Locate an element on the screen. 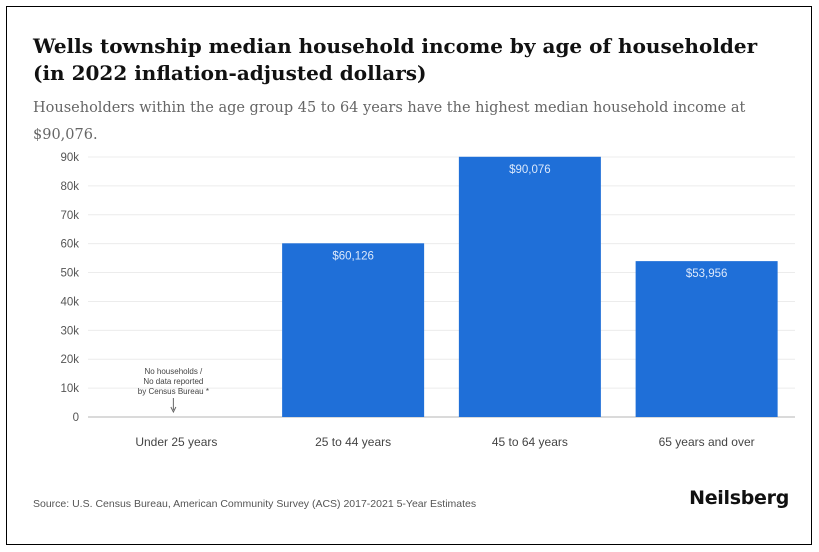 The height and width of the screenshot is (552, 819). data-label: $53,956 is located at coordinates (707, 274).